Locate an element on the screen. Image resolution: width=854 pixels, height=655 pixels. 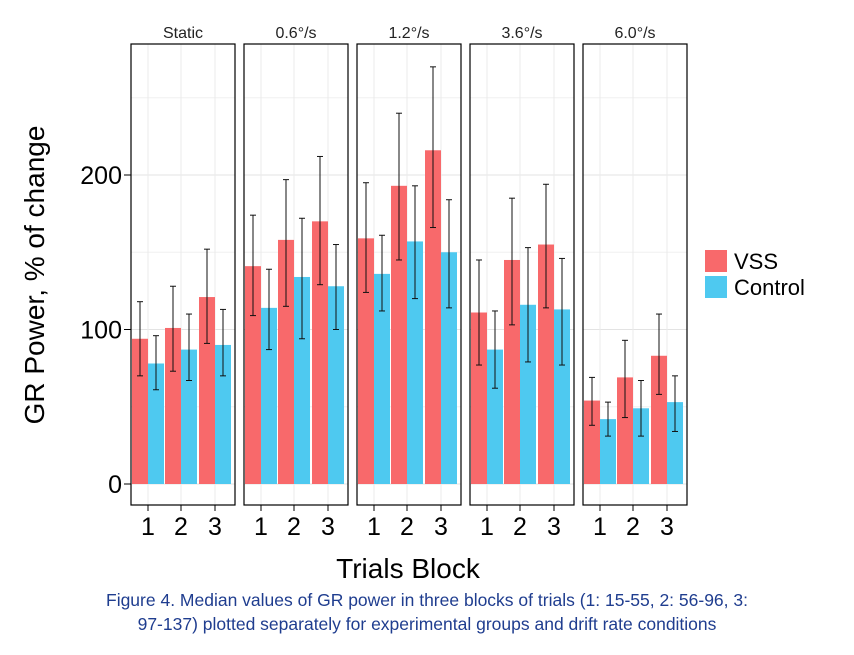
facet-label: 1.2°/s is located at coordinates (408, 33).